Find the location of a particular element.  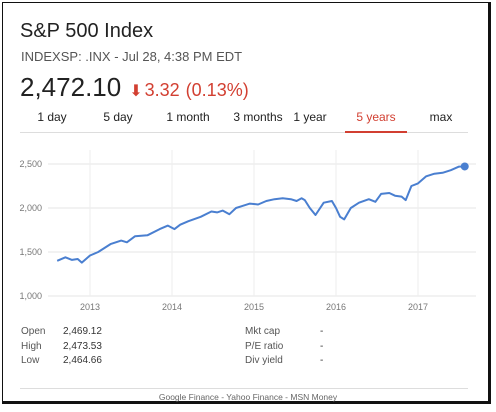

down-arrow-icon: ⬇ is located at coordinates (136, 91).